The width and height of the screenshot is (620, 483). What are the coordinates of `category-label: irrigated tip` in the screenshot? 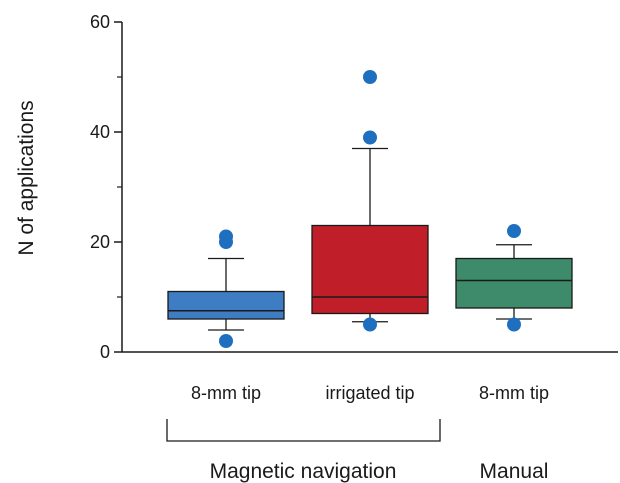 It's located at (369, 393).